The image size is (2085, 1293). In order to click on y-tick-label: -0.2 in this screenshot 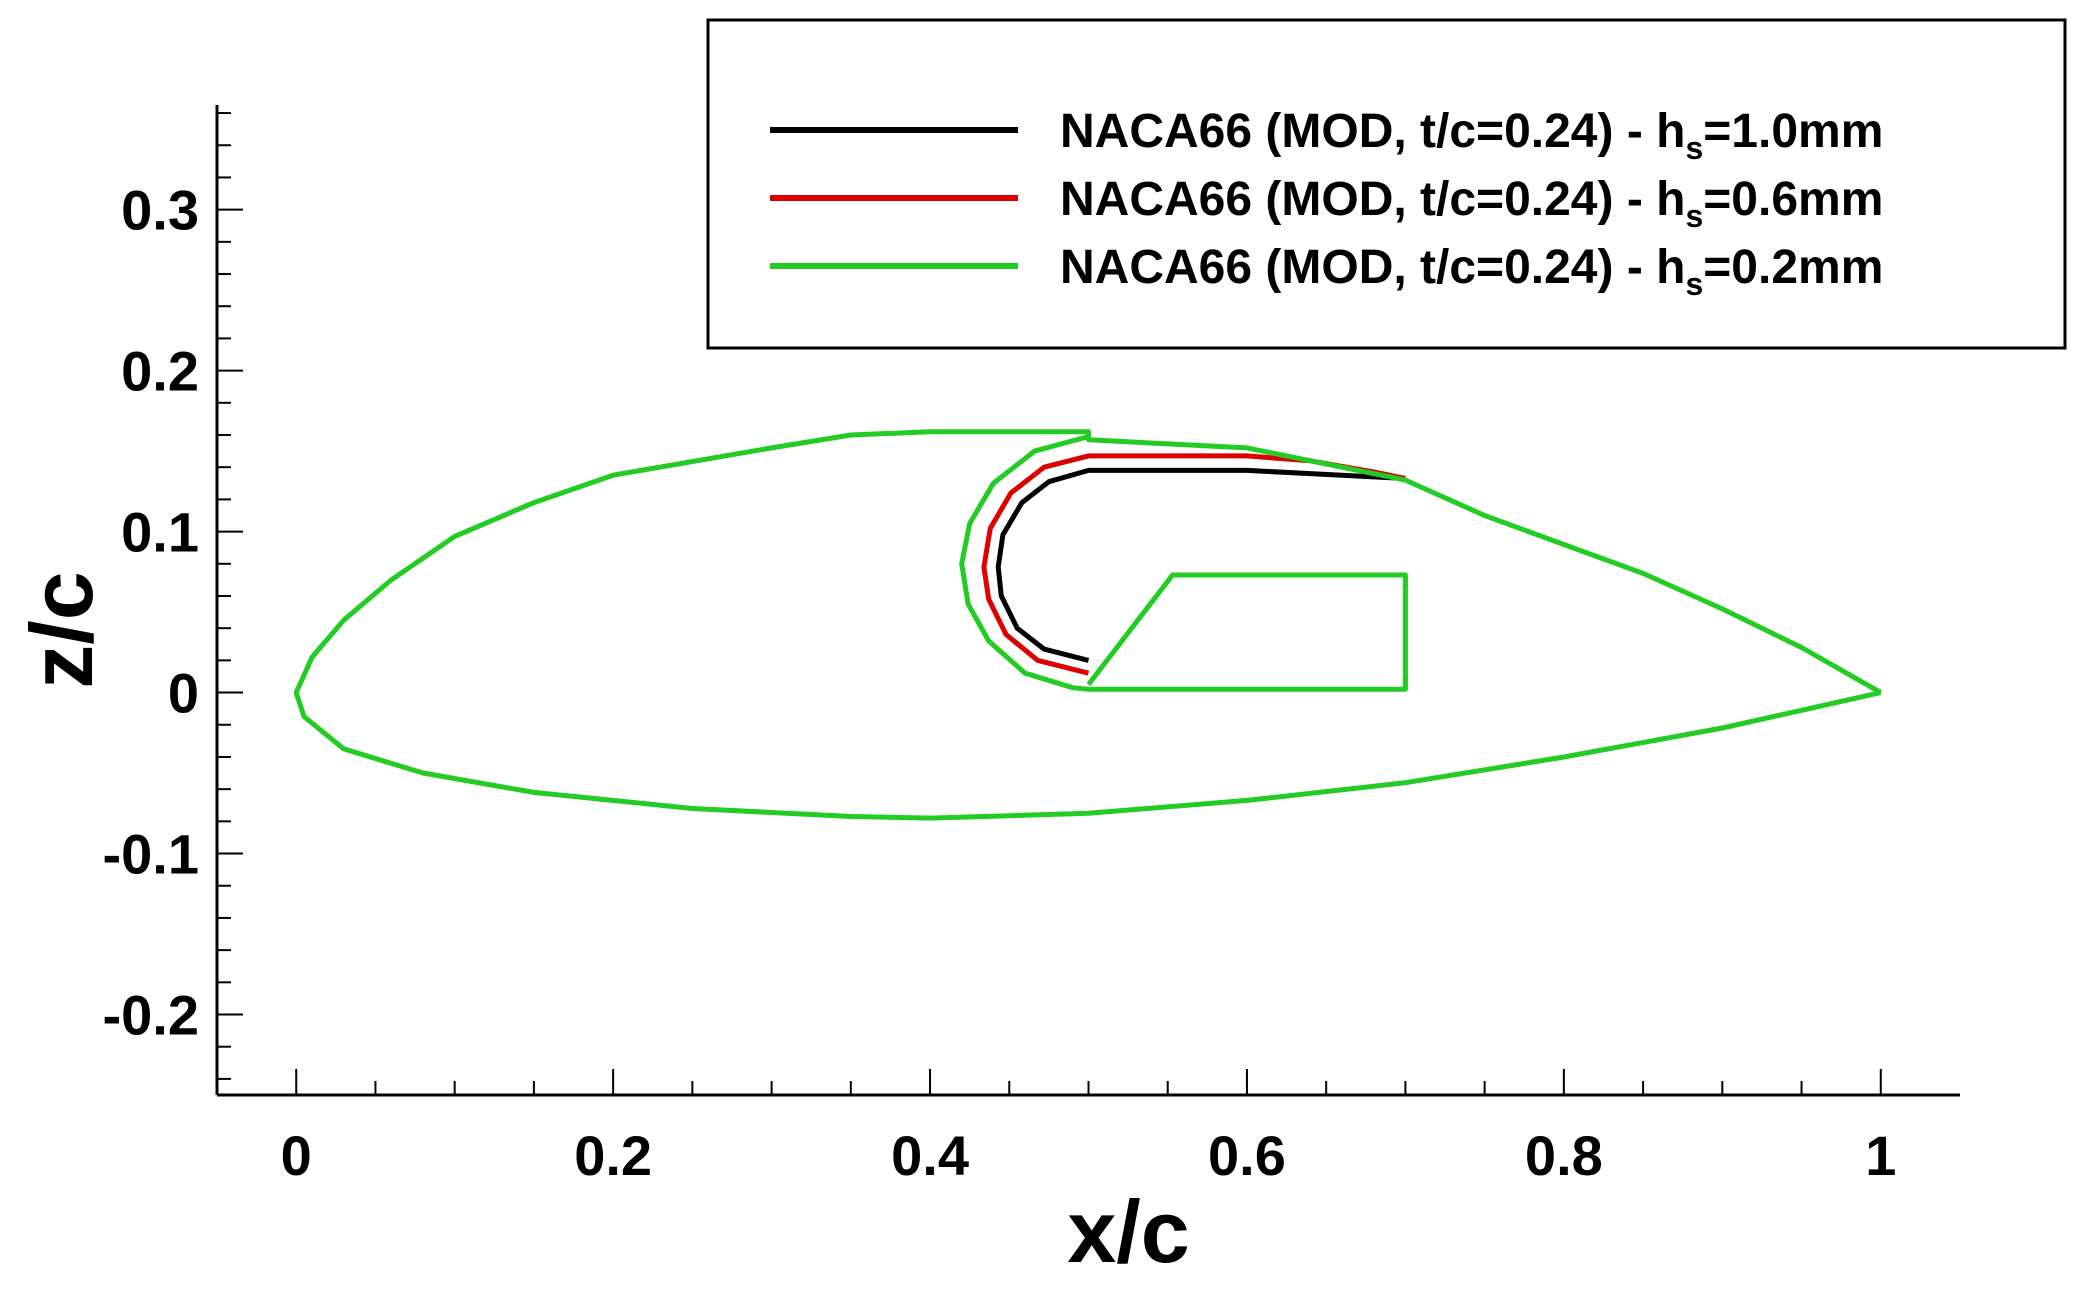, I will do `click(151, 1015)`.